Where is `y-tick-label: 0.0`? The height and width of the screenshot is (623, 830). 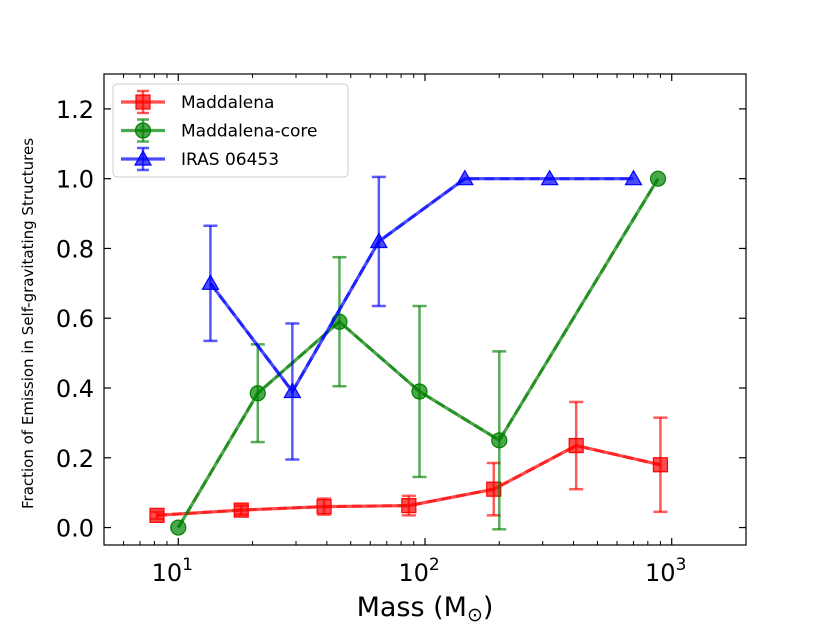
y-tick-label: 0.0 is located at coordinates (75, 529).